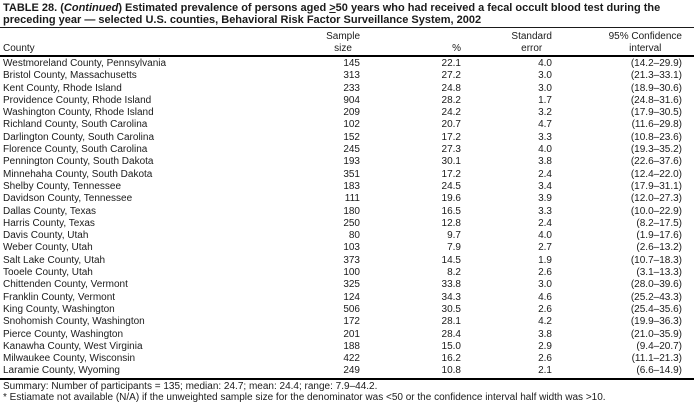  What do you see at coordinates (70, 76) in the screenshot?
I see `county-cell: Bristol County, Massachusetts` at bounding box center [70, 76].